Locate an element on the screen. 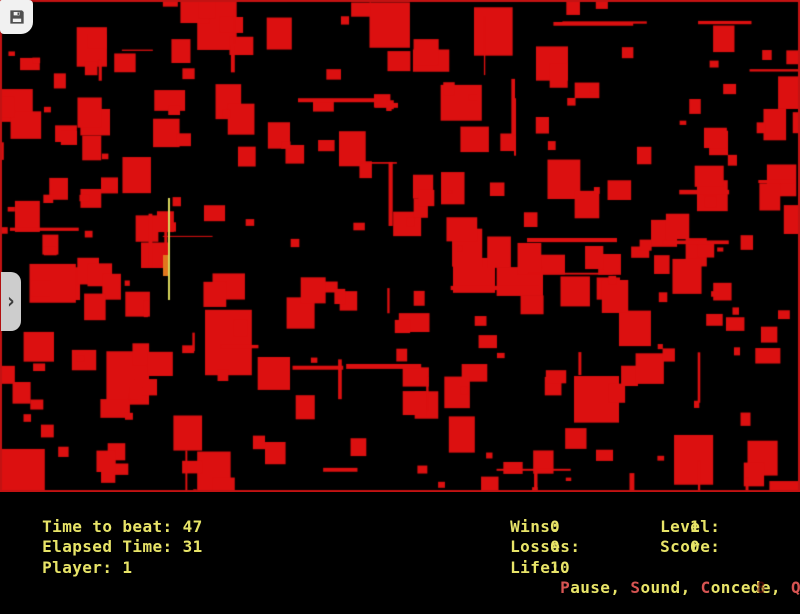 The width and height of the screenshot is (800, 614). dim-indicator: 8 is located at coordinates (761, 587).